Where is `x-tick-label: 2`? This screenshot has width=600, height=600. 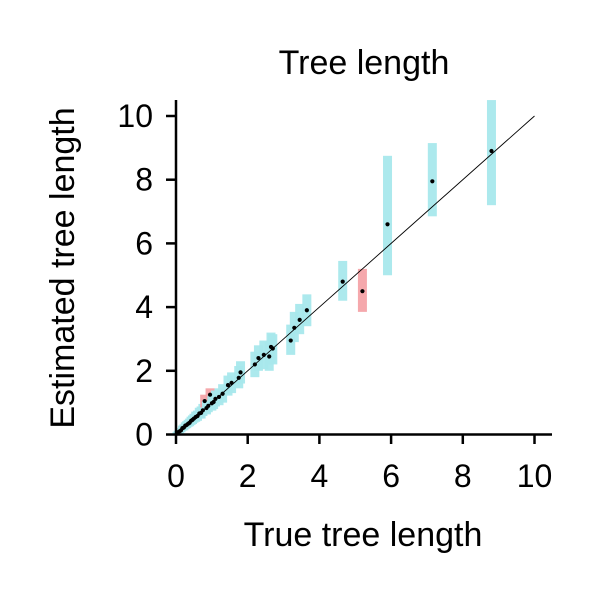 x-tick-label: 2 is located at coordinates (248, 476).